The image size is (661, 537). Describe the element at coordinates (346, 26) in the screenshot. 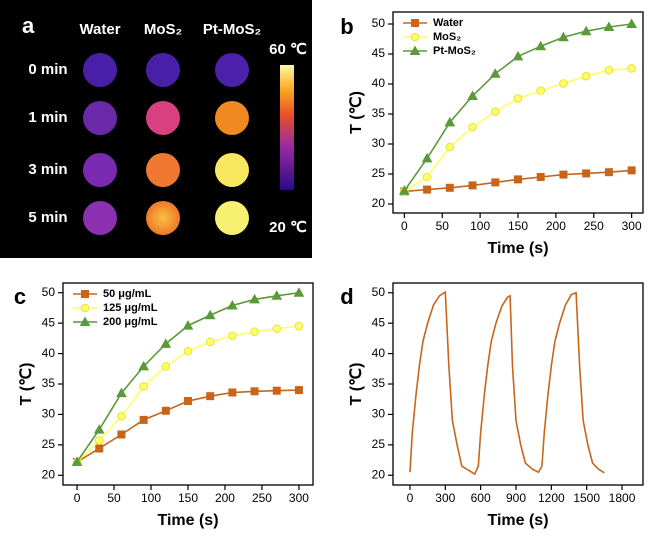

I see `panel-label: b` at that location.